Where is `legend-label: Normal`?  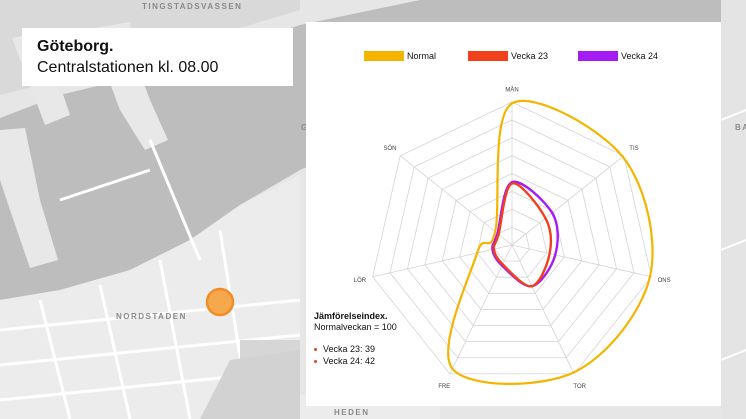
legend-label: Normal is located at coordinates (421, 56).